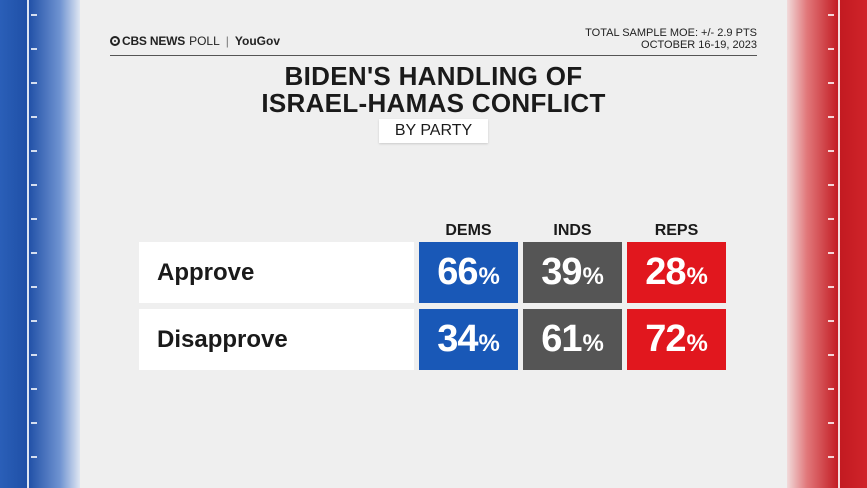  What do you see at coordinates (699, 45) in the screenshot?
I see `dates-text: OCTOBER 16-19, 2023` at bounding box center [699, 45].